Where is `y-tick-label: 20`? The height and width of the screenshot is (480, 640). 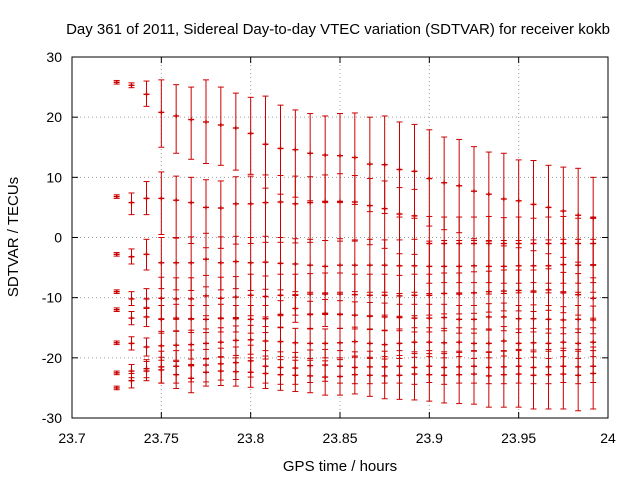
y-tick-label: 20 is located at coordinates (54, 117).